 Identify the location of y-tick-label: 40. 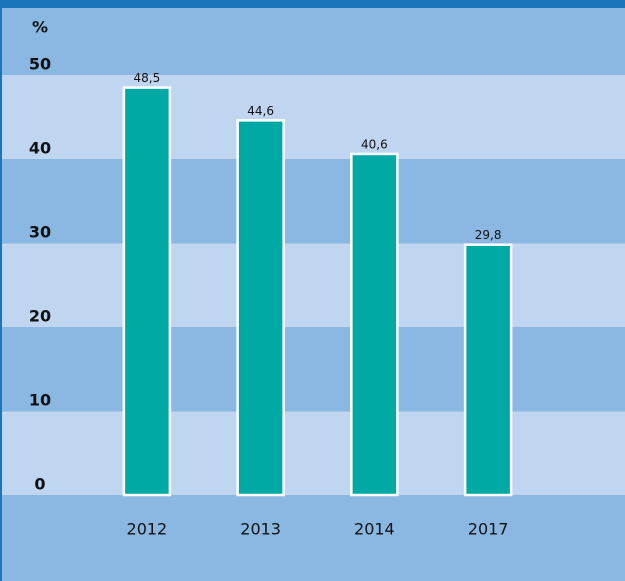
(40, 148).